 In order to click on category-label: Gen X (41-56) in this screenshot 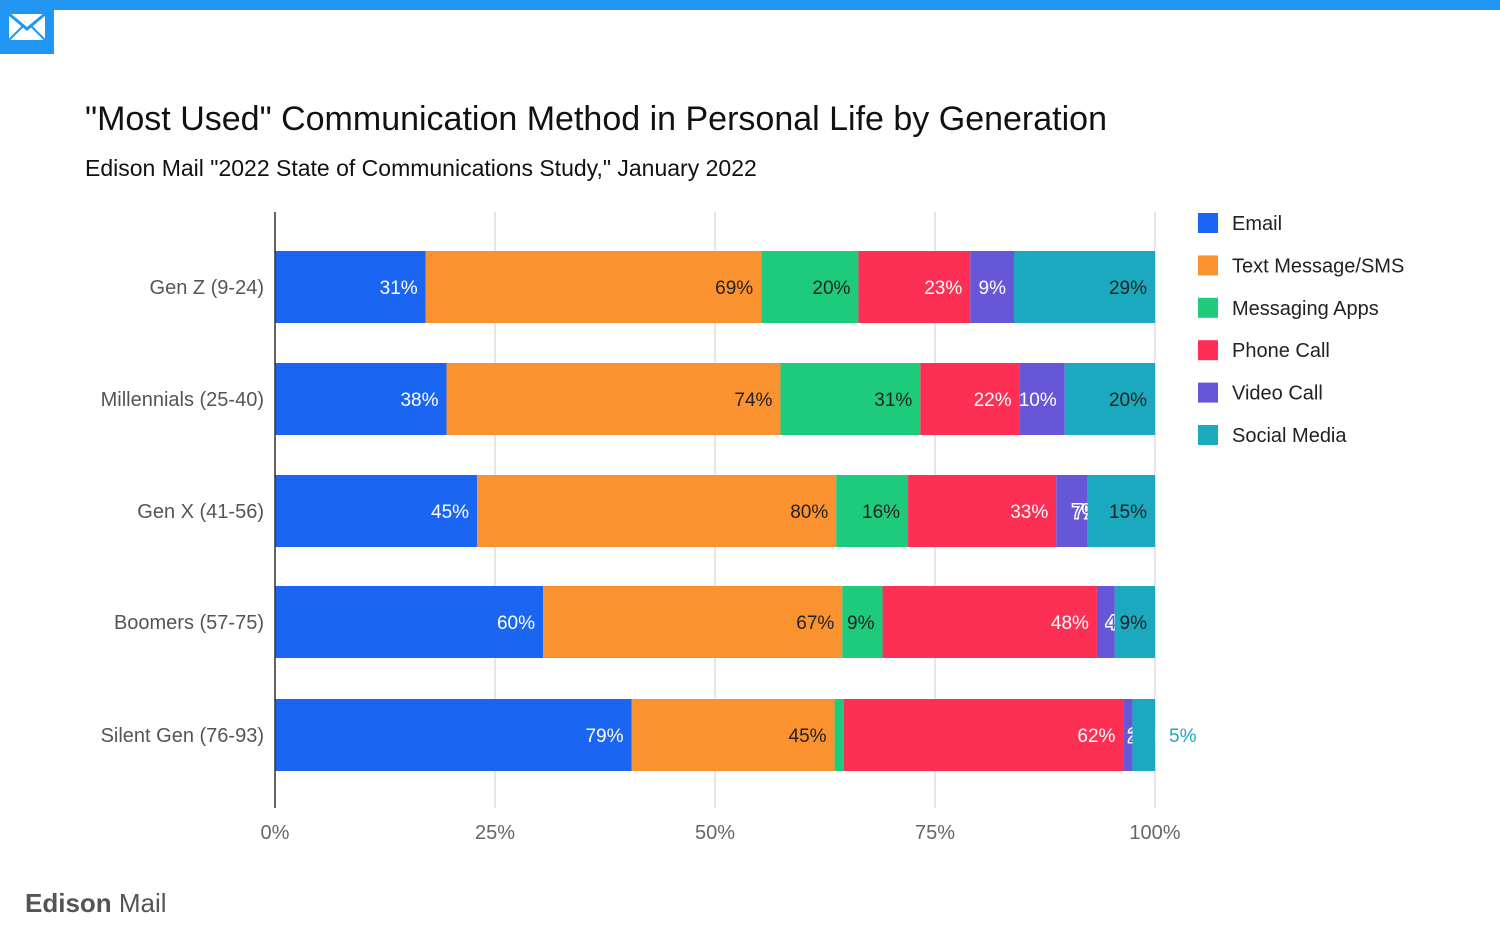, I will do `click(200, 512)`.